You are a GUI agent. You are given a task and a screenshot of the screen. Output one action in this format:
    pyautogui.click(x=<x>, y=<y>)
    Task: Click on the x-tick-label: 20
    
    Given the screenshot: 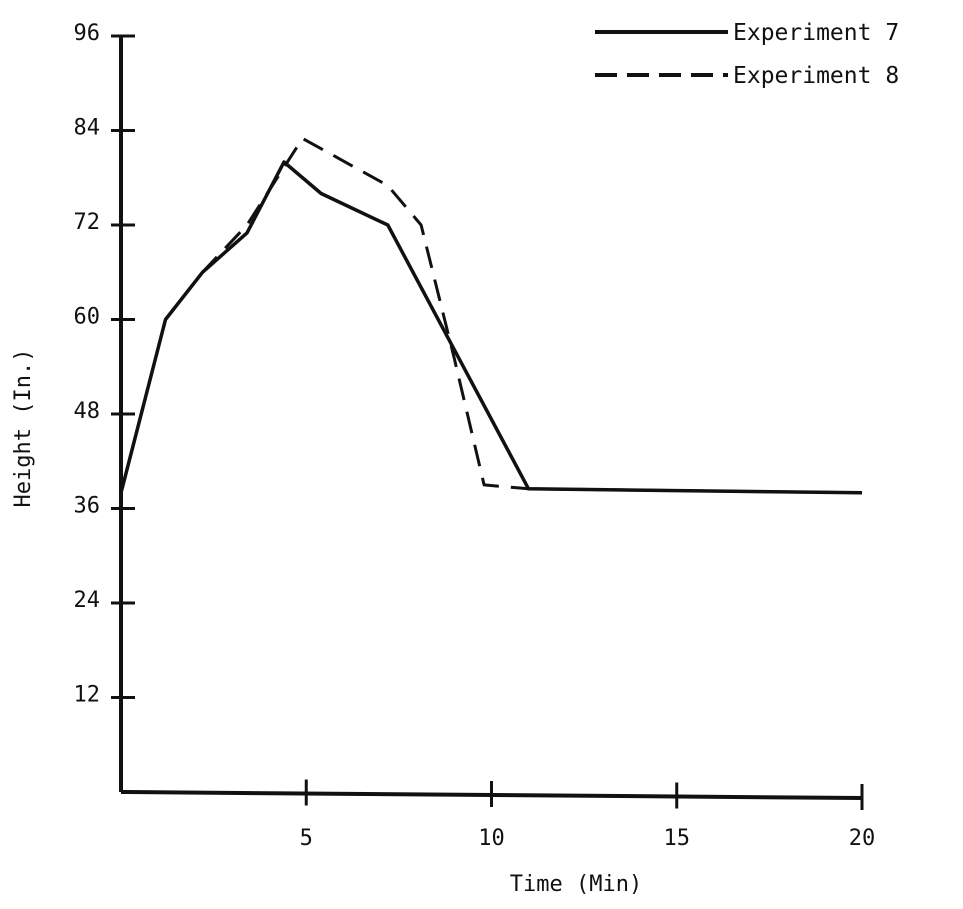 What is the action you would take?
    pyautogui.click(x=862, y=838)
    